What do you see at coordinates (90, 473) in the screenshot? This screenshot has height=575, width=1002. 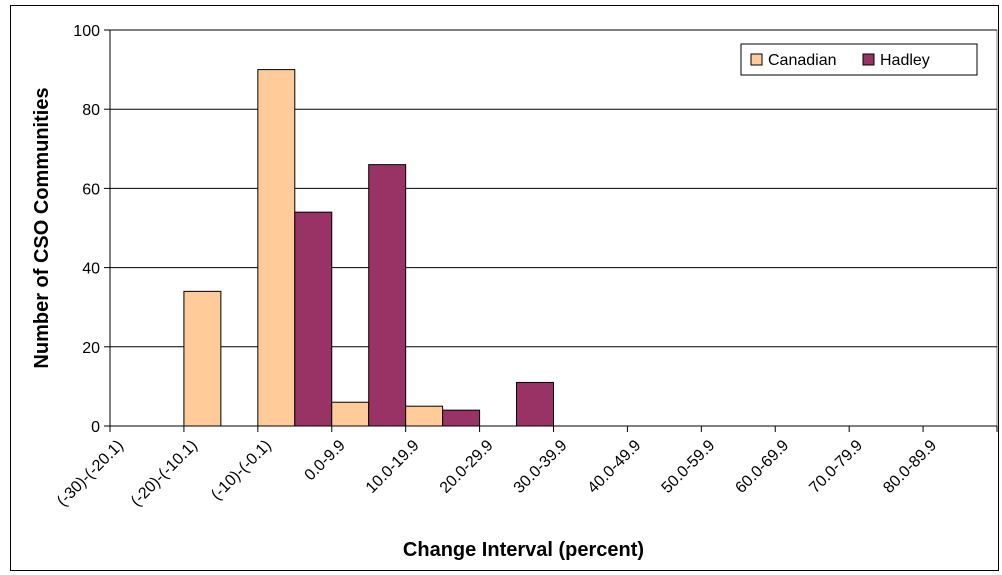 I see `x-tick-label: (-30)-(-20.1)` at bounding box center [90, 473].